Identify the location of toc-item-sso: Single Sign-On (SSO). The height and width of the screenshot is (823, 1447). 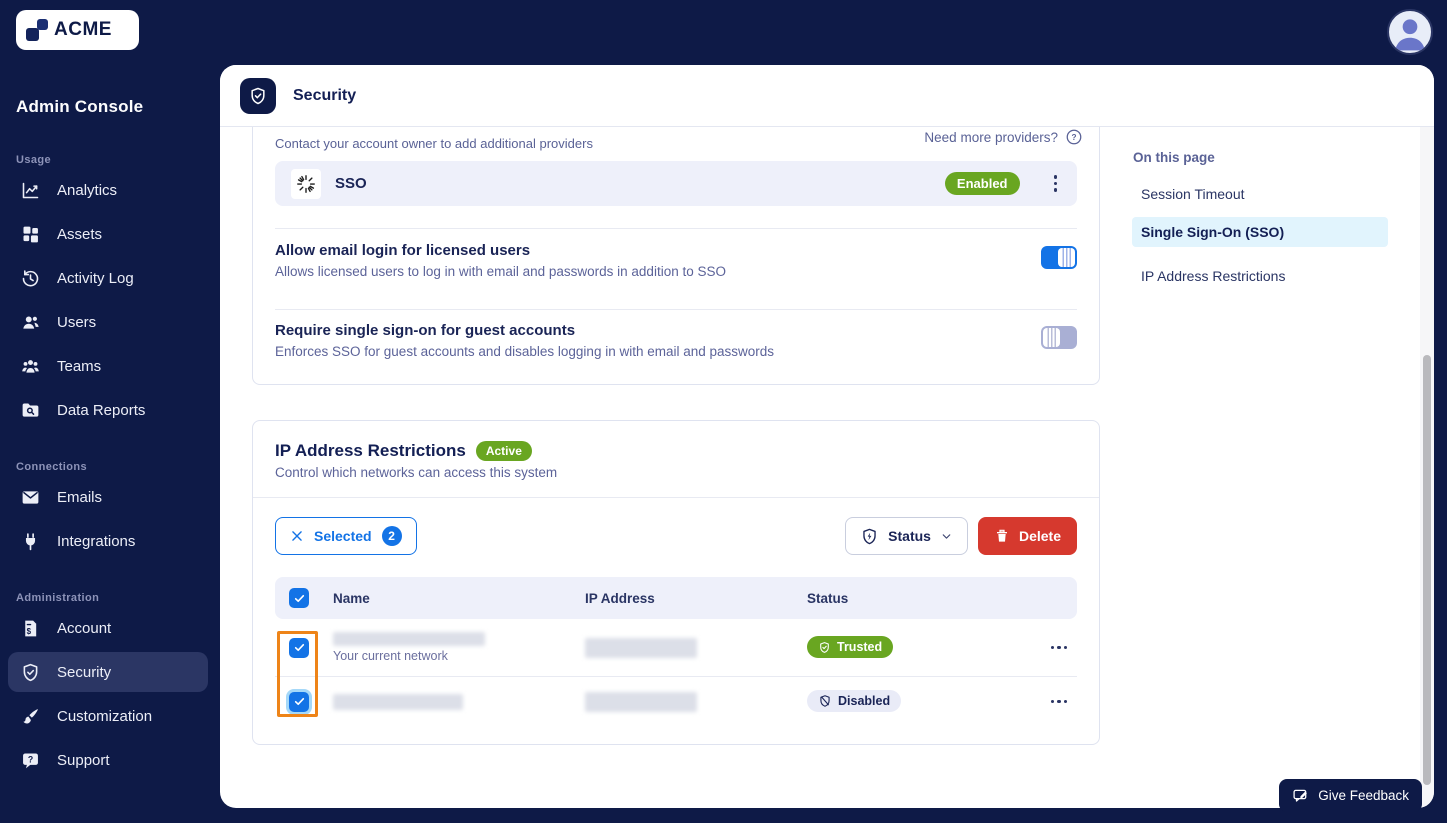
(1260, 232).